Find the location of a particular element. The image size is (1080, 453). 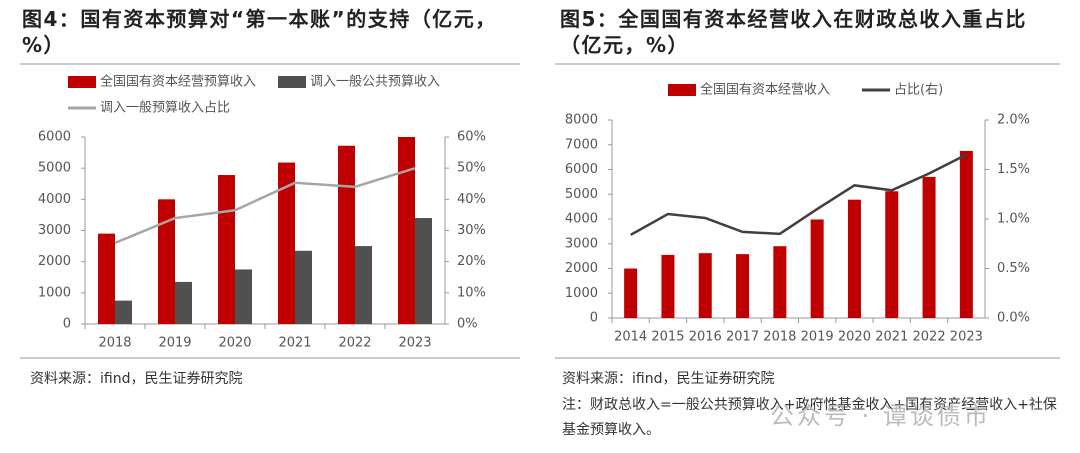

legend-label: 调入一般公共预算收入 is located at coordinates (375, 82).